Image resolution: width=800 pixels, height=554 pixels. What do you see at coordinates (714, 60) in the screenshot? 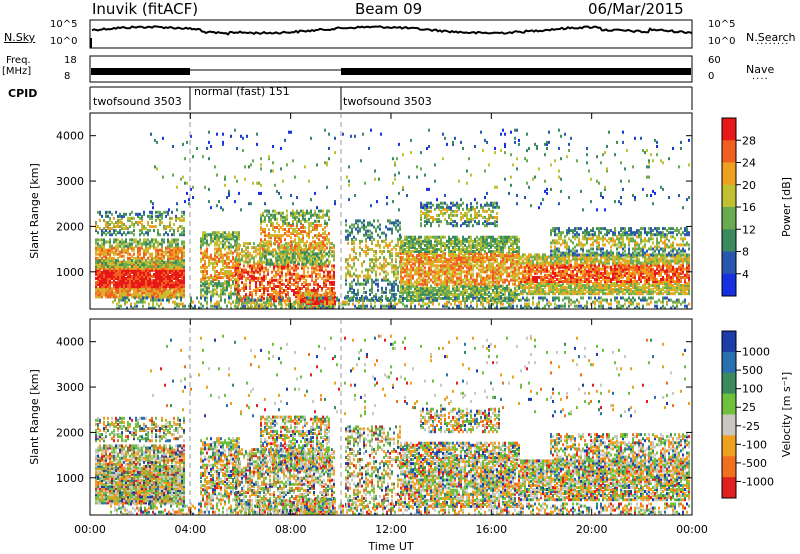
I see `nave-tick-top: 60` at bounding box center [714, 60].